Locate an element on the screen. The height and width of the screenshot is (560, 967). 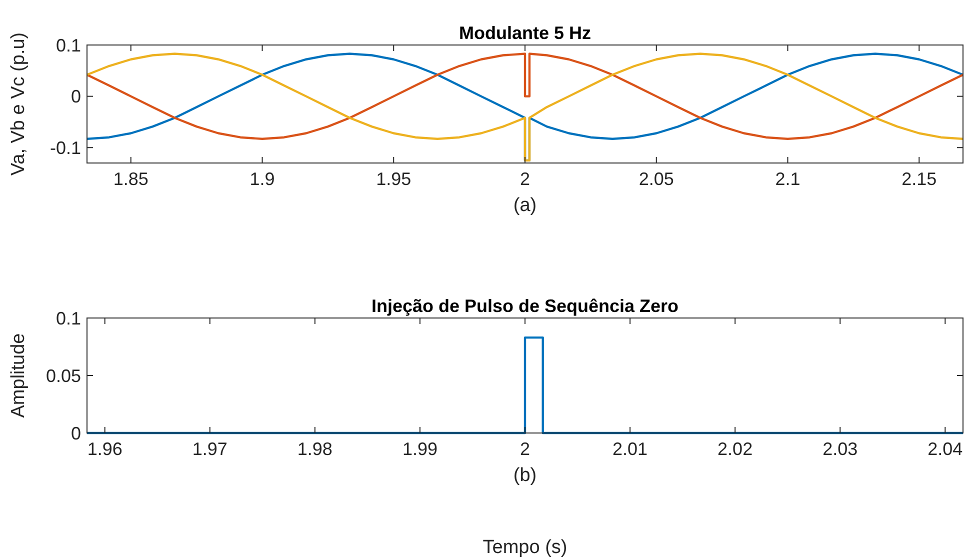
x-tick-label: 2.05 is located at coordinates (656, 179).